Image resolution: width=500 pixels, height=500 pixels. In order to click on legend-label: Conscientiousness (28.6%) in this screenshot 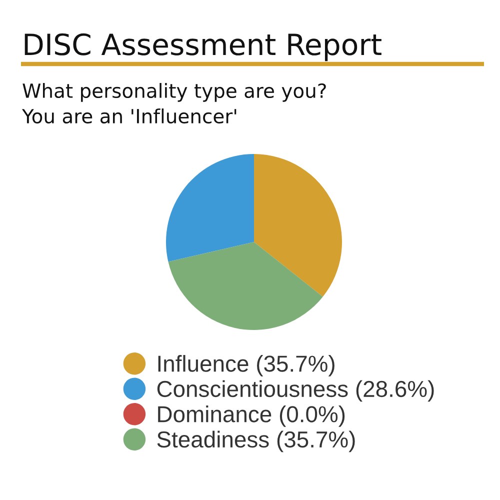, I will do `click(295, 391)`.